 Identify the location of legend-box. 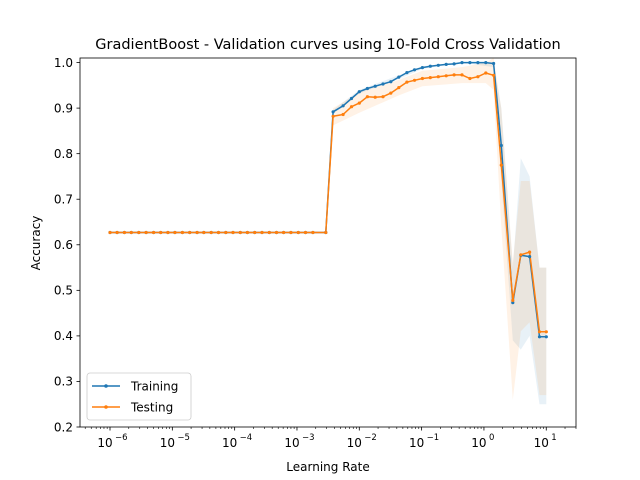
(139, 396).